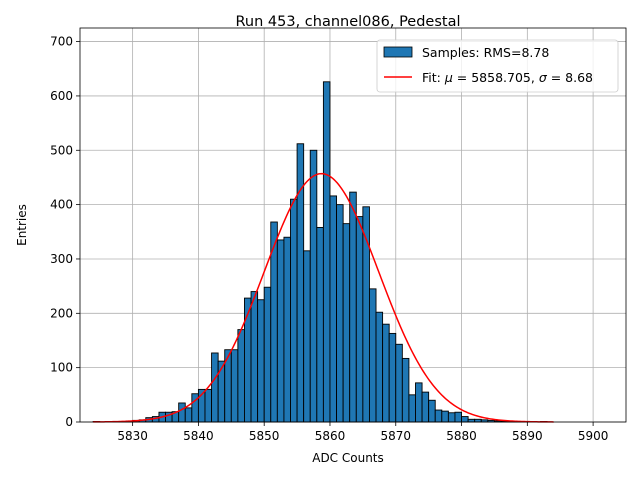 Image resolution: width=640 pixels, height=480 pixels. Describe the element at coordinates (461, 436) in the screenshot. I see `x-tick-label: 5880` at that location.